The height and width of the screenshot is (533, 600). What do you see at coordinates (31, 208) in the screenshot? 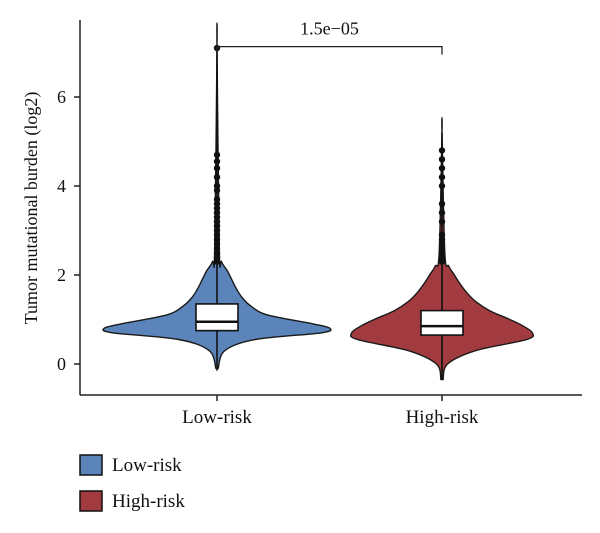
I see `y-axis-title: Tumor mutational burden (log2)` at bounding box center [31, 208].